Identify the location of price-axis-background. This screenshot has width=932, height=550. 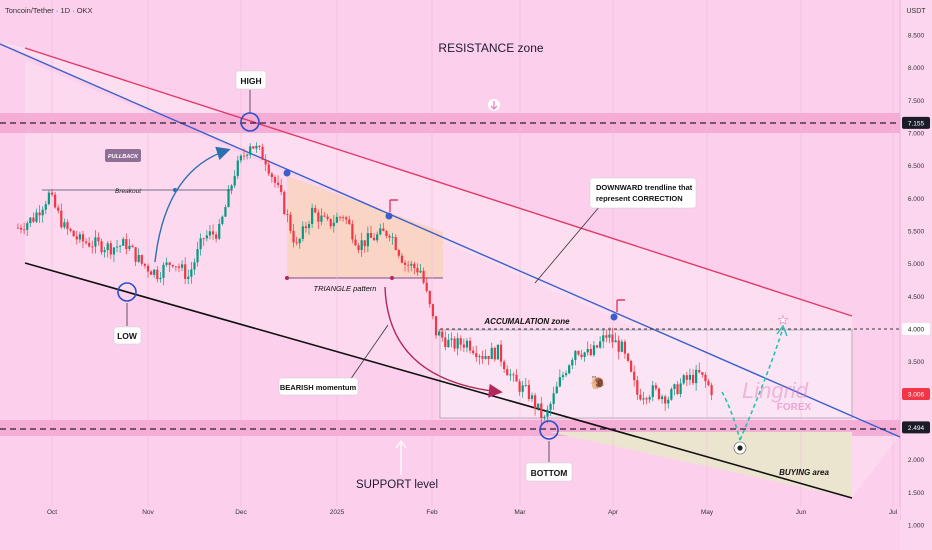
(916, 275).